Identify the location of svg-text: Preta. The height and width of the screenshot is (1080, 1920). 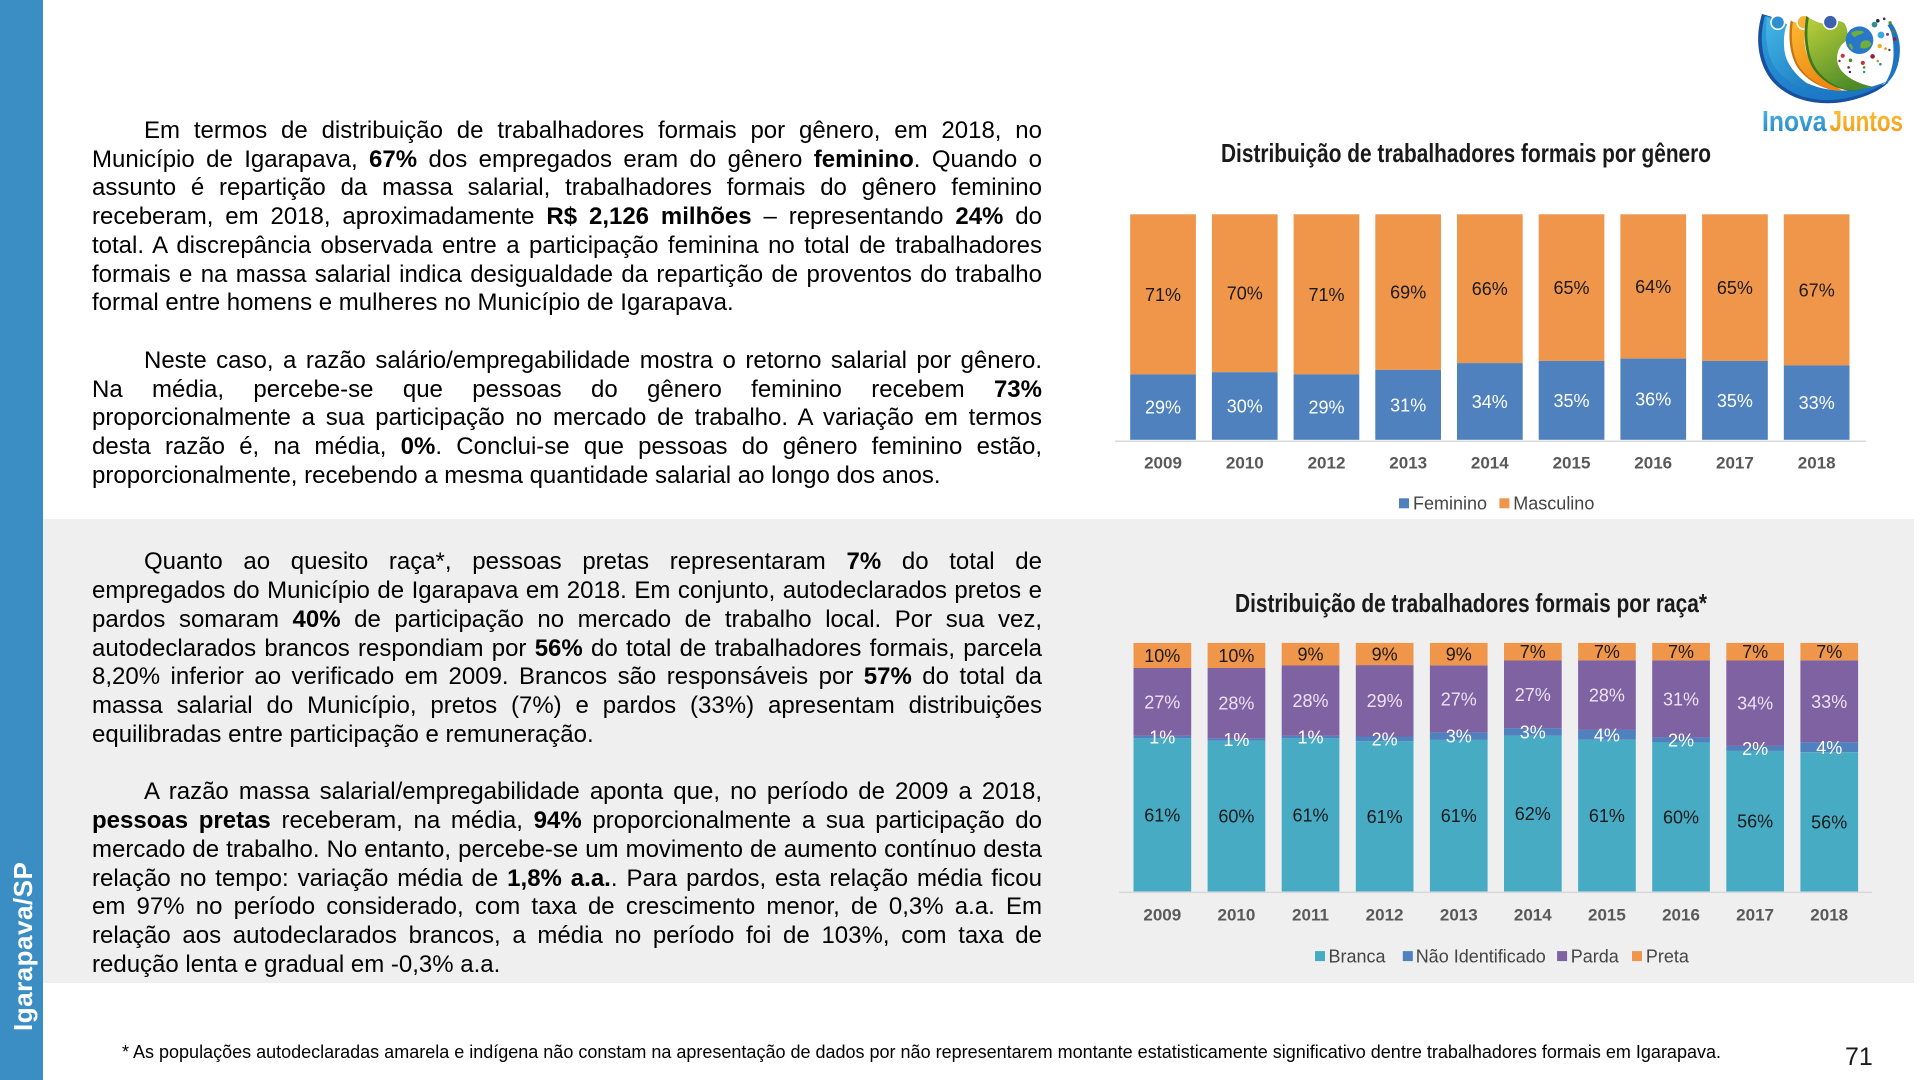
(1668, 956).